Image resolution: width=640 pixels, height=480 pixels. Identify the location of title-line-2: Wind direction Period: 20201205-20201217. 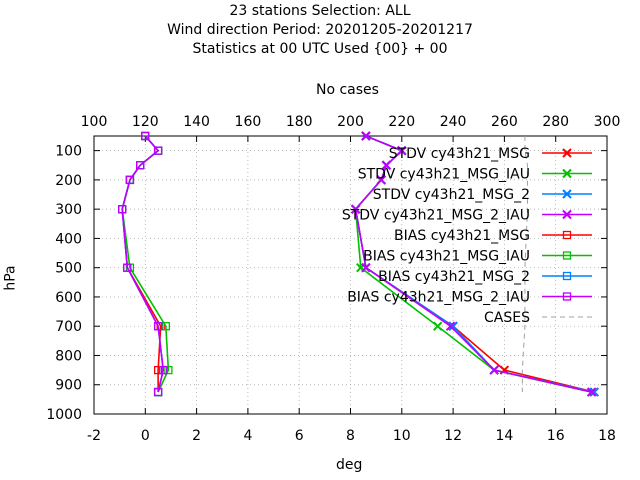
(320, 30).